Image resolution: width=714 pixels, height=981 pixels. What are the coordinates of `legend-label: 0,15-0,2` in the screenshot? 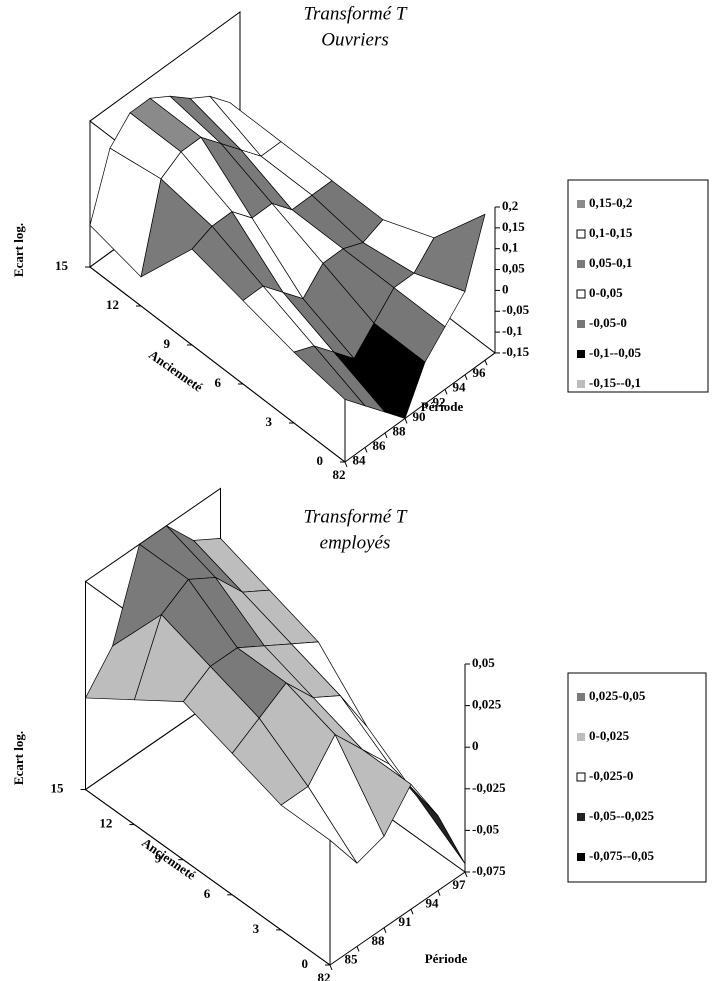 It's located at (610, 202).